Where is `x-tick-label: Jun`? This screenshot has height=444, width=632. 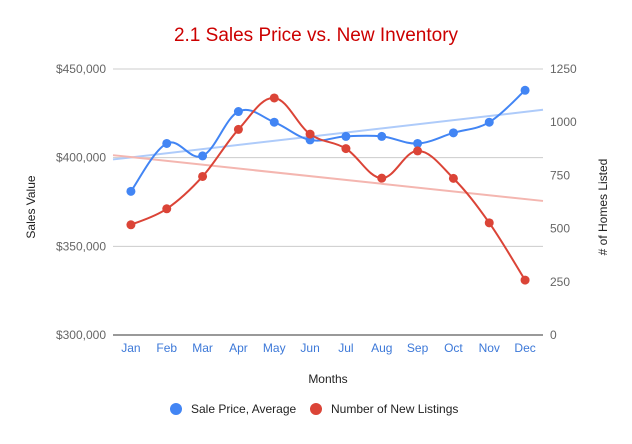 x-tick-label: Jun is located at coordinates (309, 348).